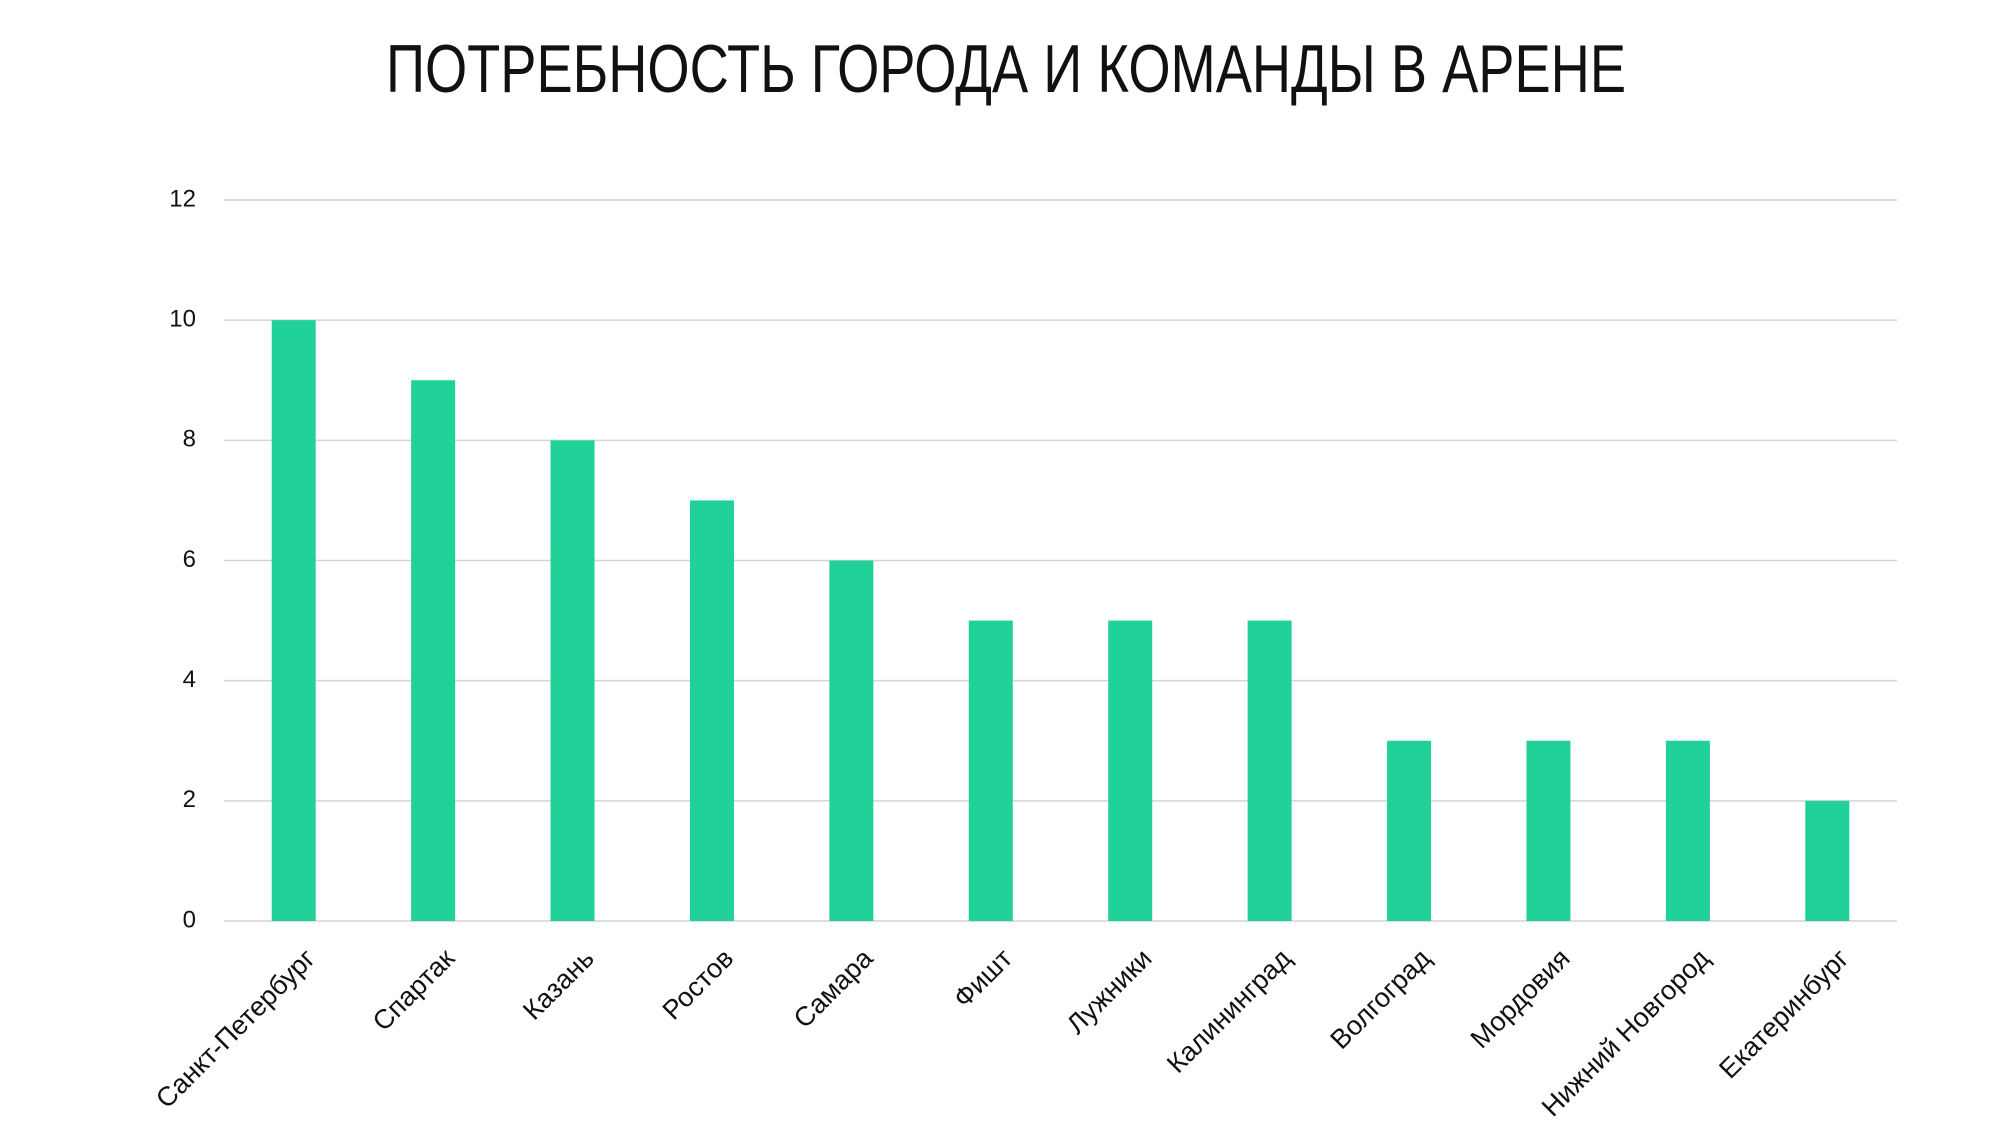 This screenshot has height=1140, width=2000. What do you see at coordinates (189, 919) in the screenshot?
I see `y-tick-label: 0` at bounding box center [189, 919].